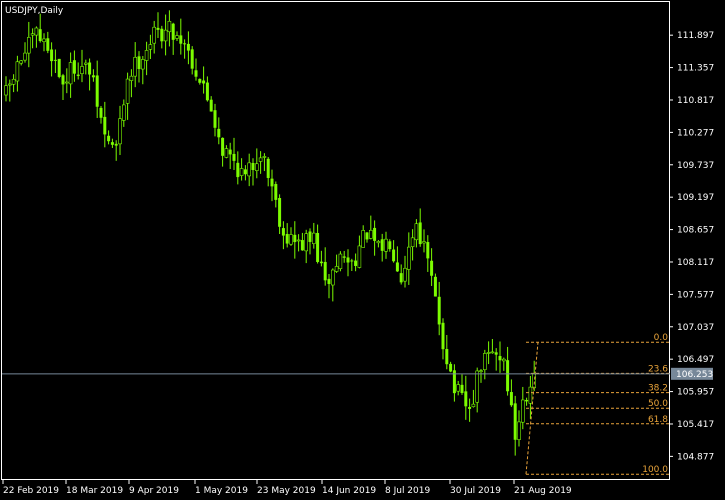  What do you see at coordinates (695, 295) in the screenshot?
I see `y-tick-label: 107.577` at bounding box center [695, 295].